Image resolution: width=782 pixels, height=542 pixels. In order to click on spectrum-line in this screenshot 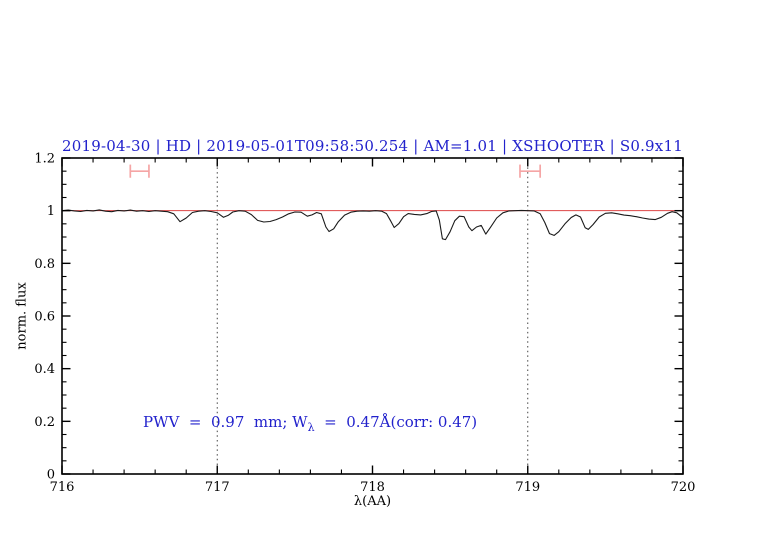, I will do `click(372, 225)`.